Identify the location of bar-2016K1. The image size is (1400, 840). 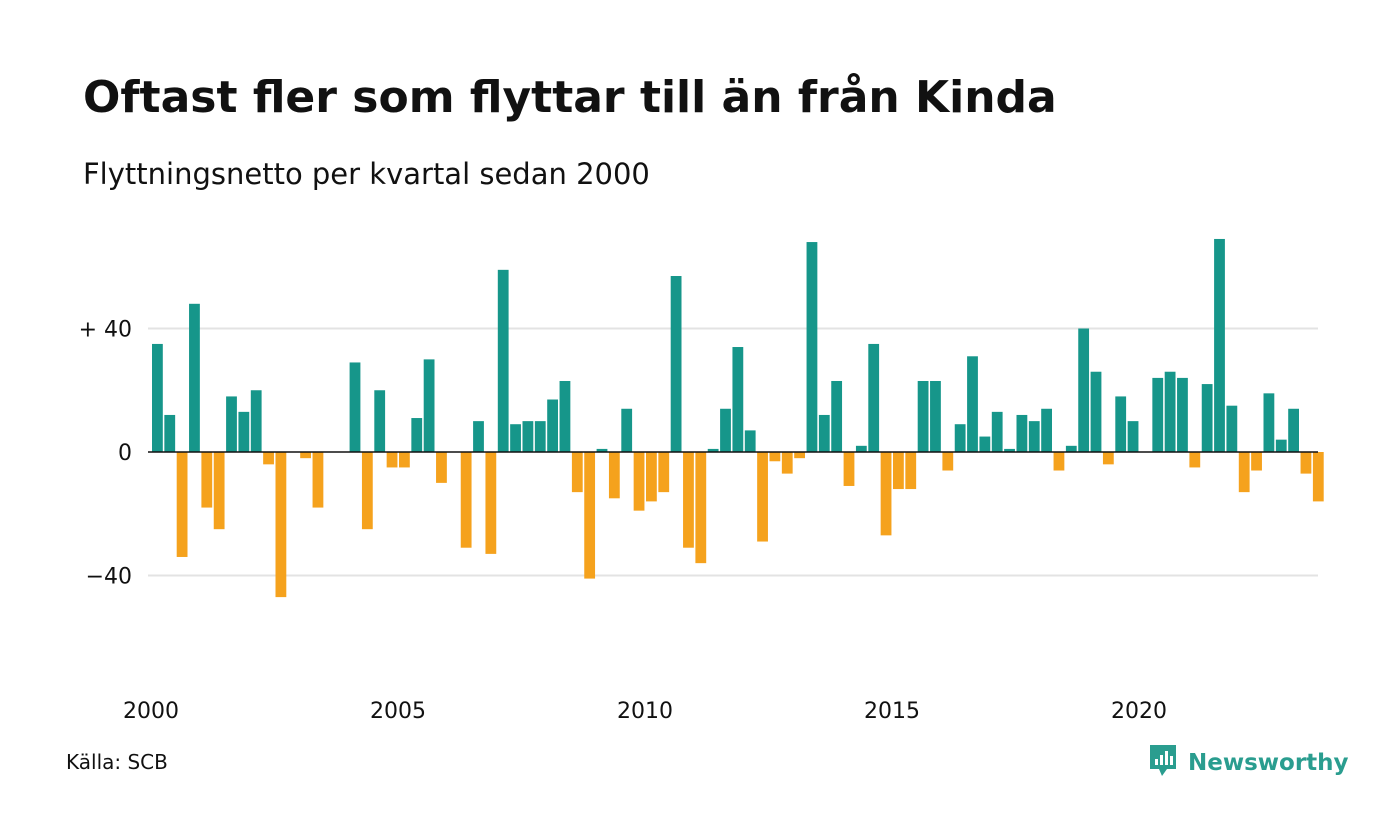
(948, 461).